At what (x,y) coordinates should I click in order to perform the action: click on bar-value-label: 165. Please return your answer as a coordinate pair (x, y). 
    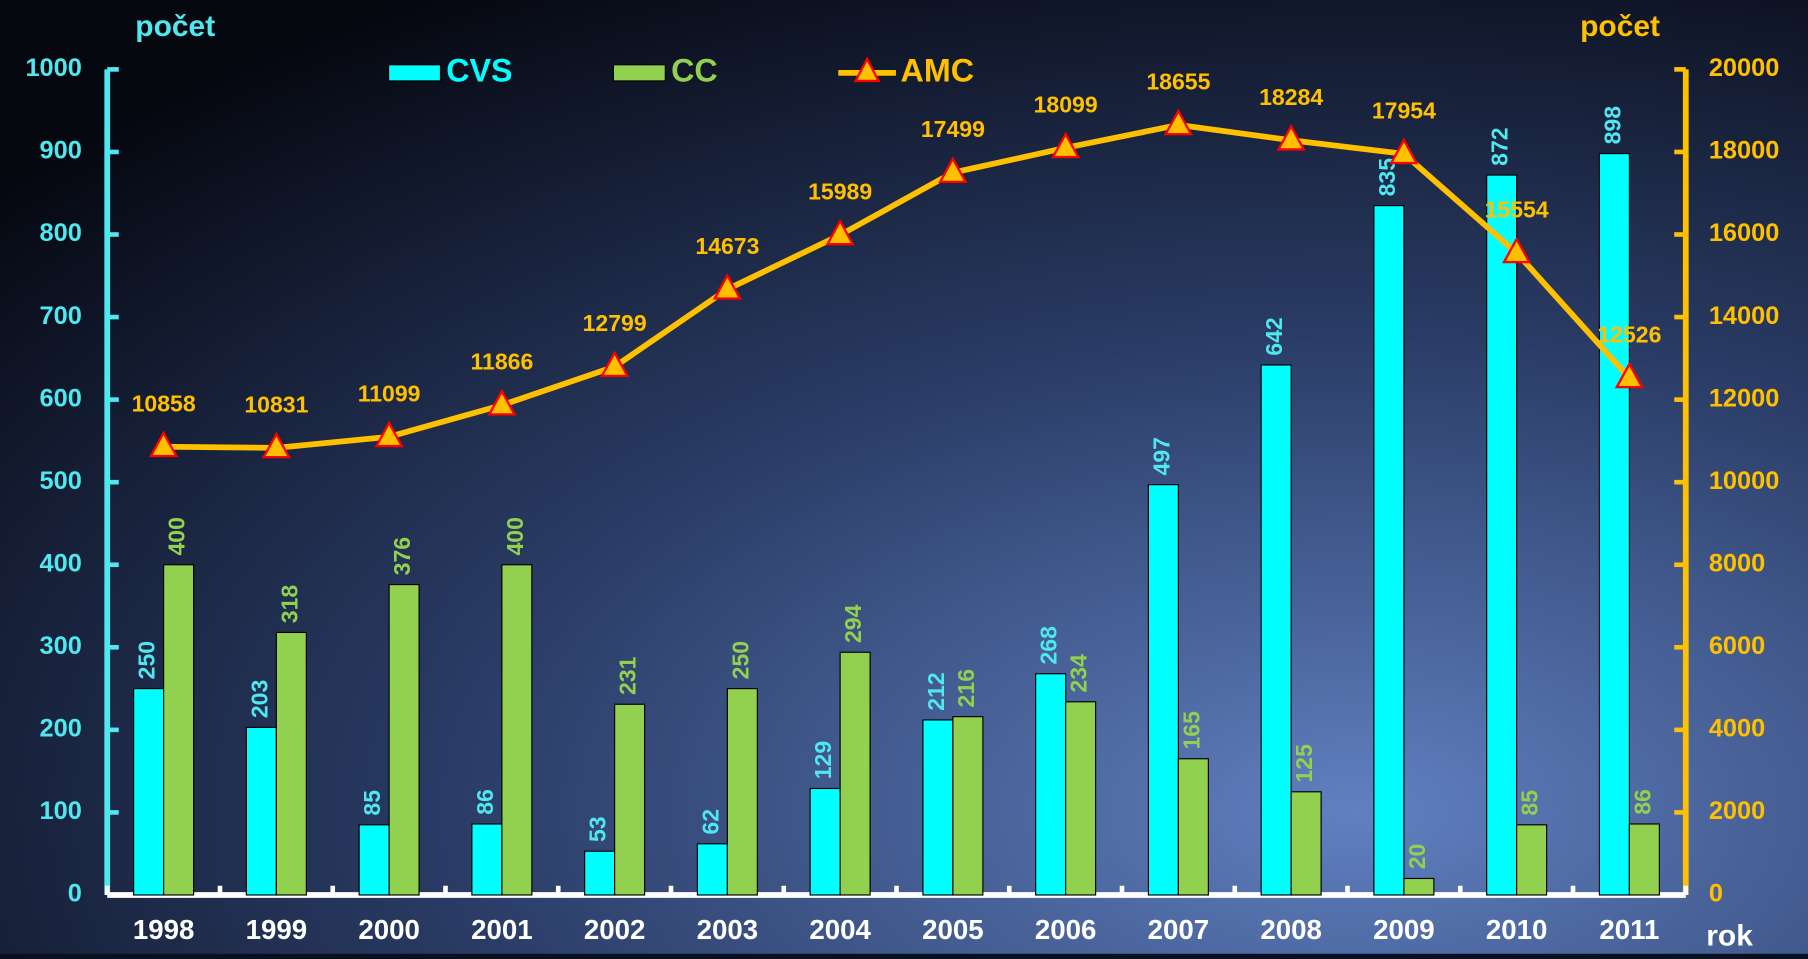
    Looking at the image, I should click on (1191, 730).